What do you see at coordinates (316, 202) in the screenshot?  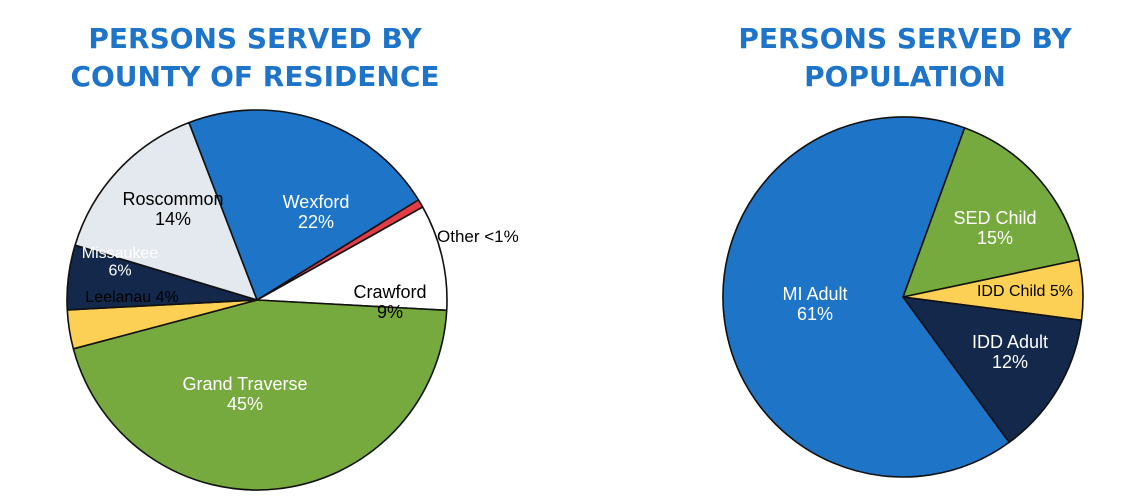 I see `slice-label-name: Wexford` at bounding box center [316, 202].